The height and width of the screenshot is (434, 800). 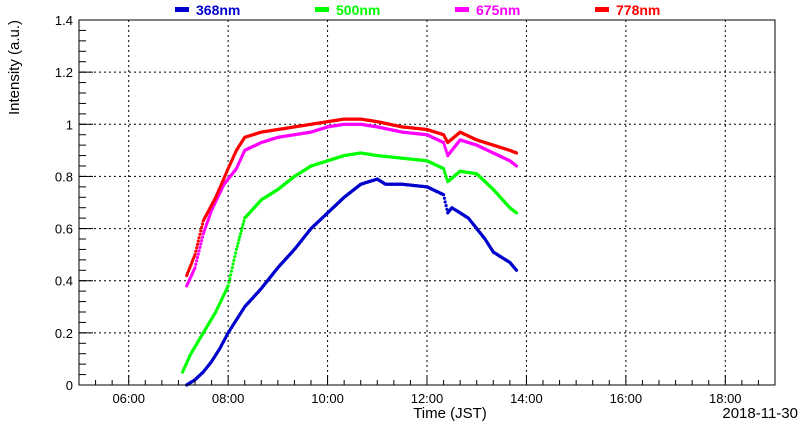 I want to click on legend-label: 368nm, so click(x=218, y=10).